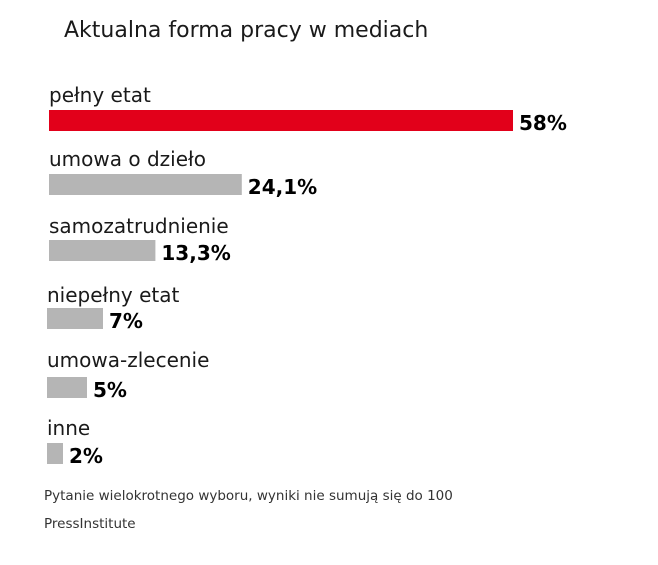  What do you see at coordinates (110, 390) in the screenshot?
I see `value-label: 5%` at bounding box center [110, 390].